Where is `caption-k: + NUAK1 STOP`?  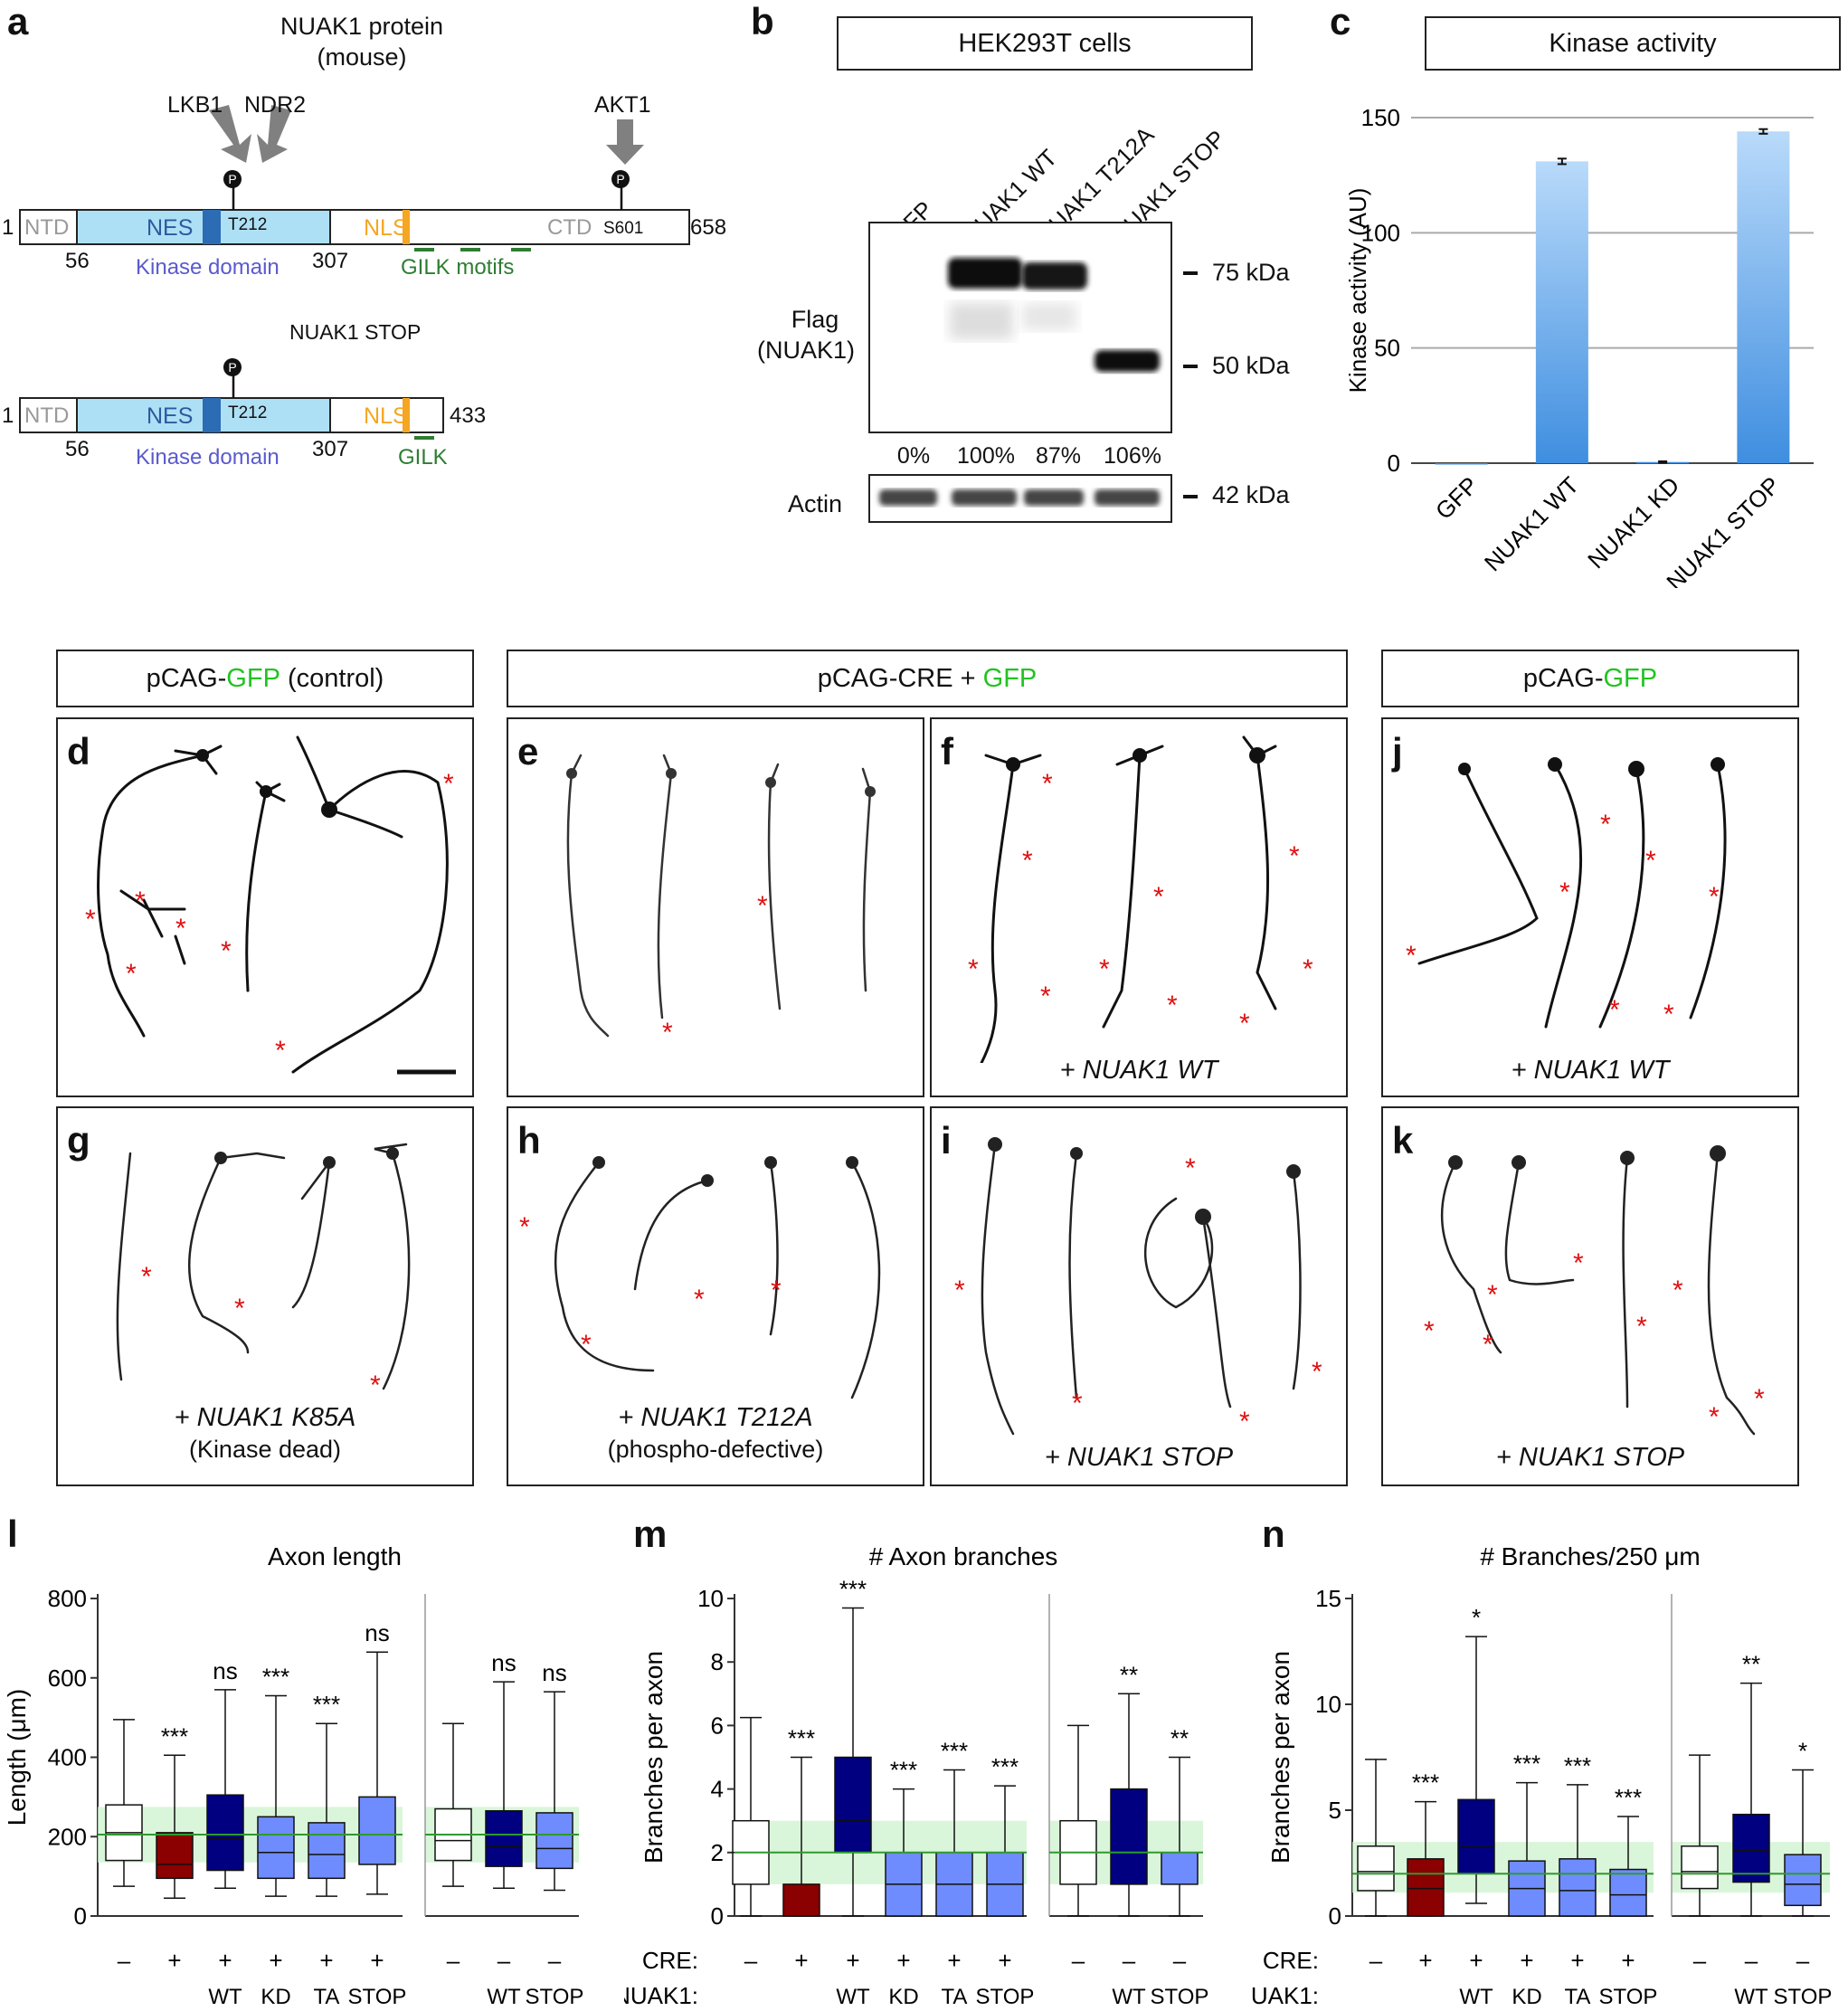 caption-k: + NUAK1 STOP is located at coordinates (1590, 1457).